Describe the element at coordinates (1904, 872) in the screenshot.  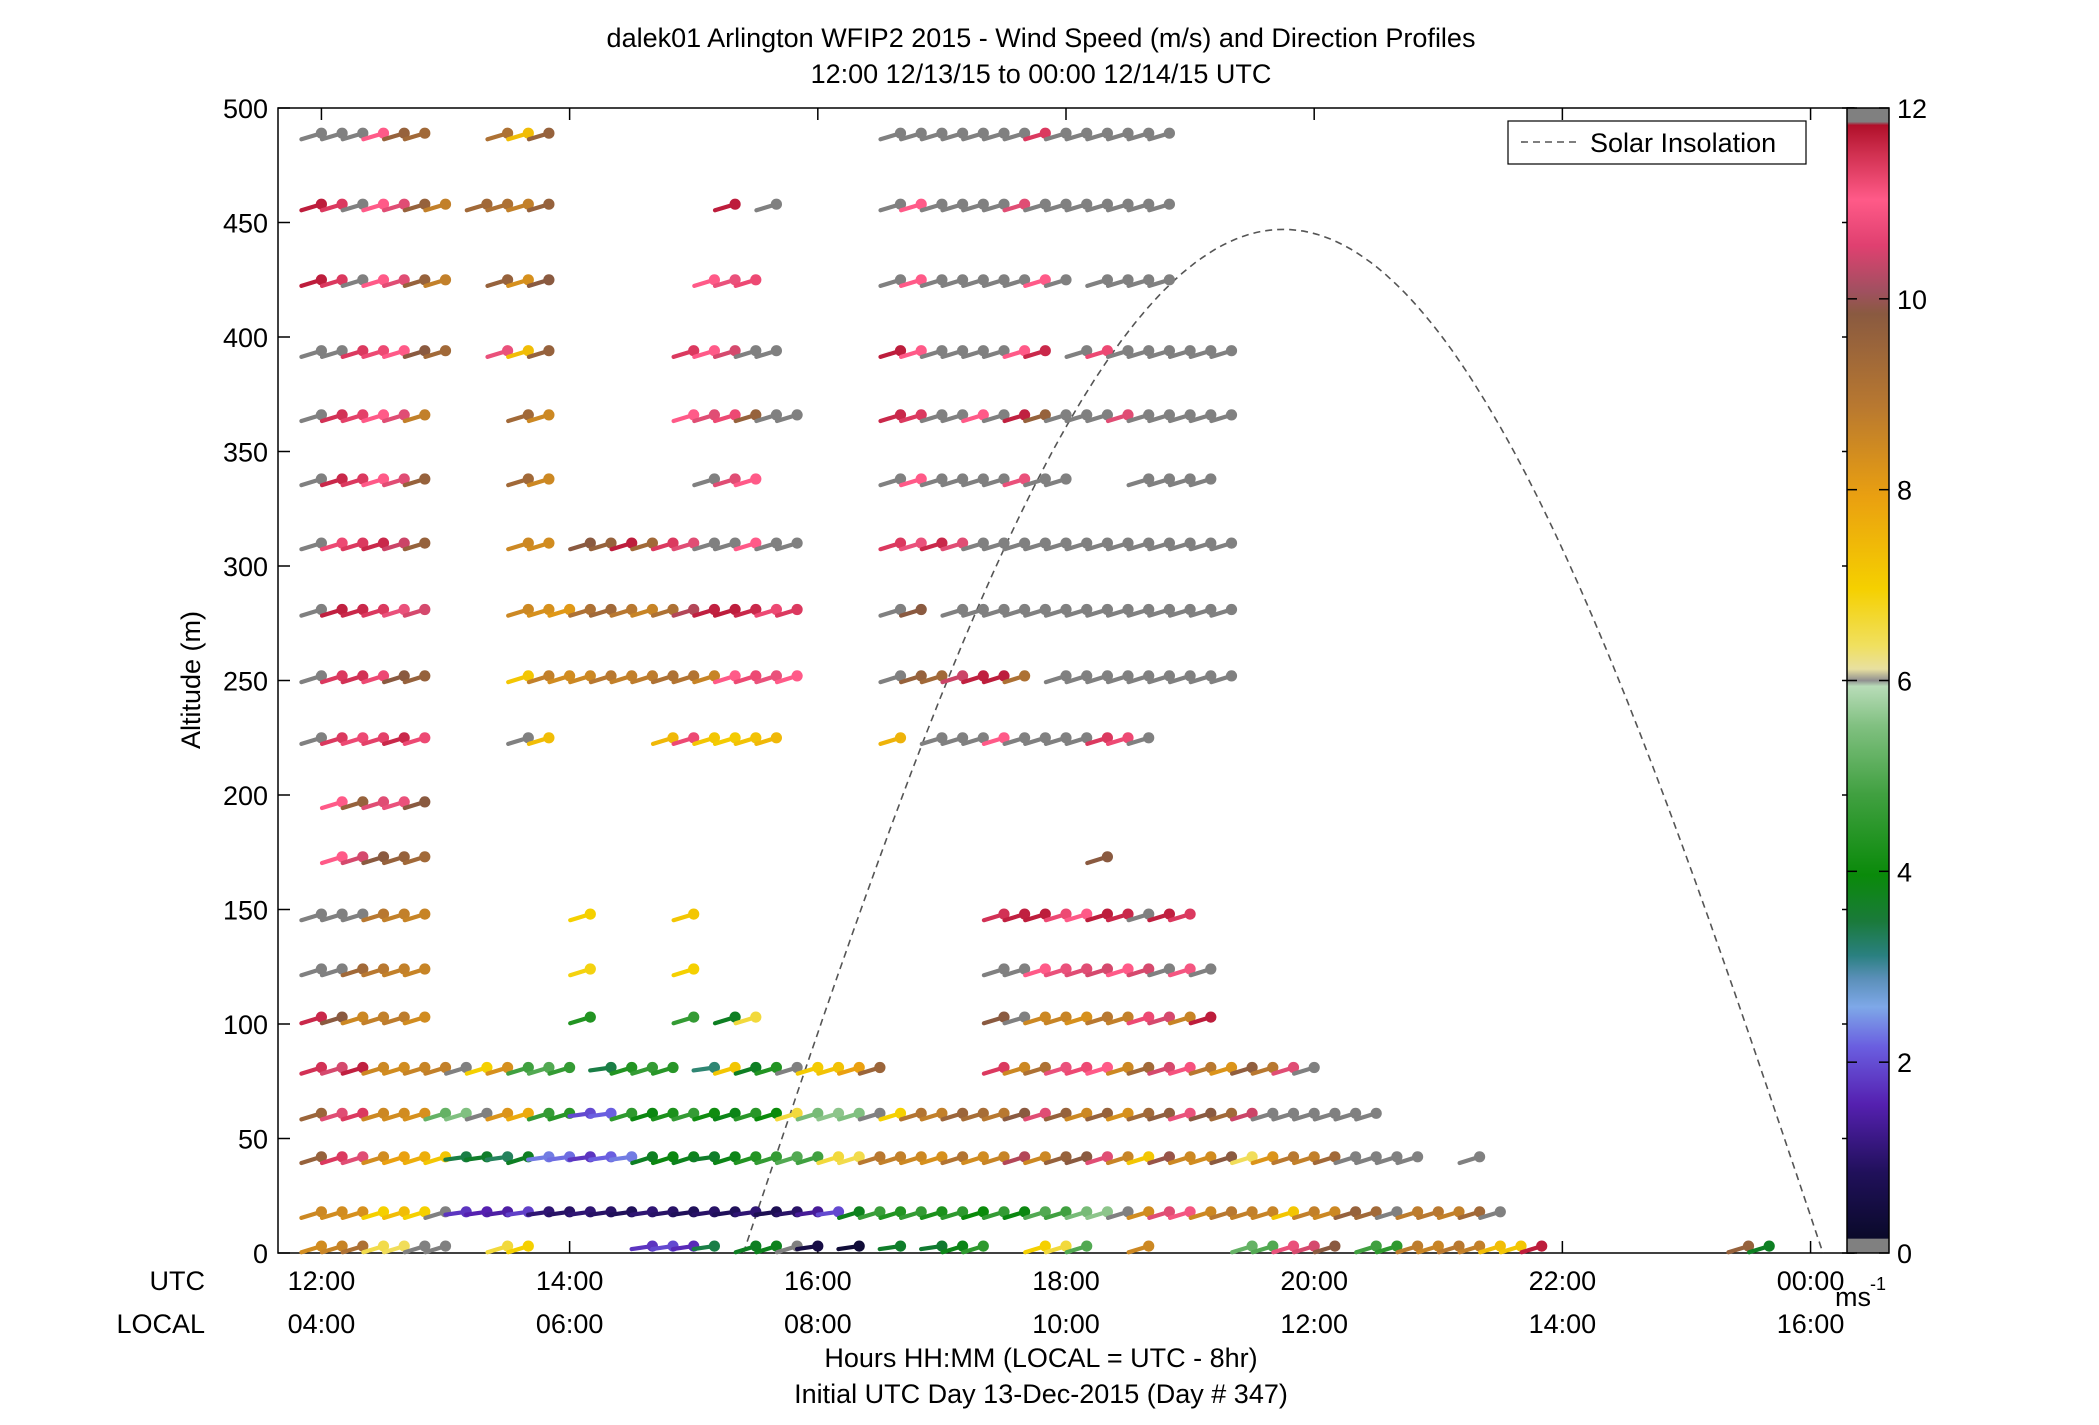
I see `colorbar-tick-label-4: 4` at that location.